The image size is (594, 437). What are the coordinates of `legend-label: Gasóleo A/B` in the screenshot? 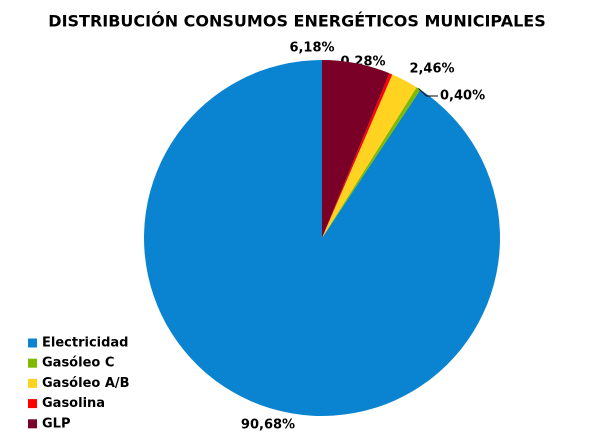 It's located at (86, 383).